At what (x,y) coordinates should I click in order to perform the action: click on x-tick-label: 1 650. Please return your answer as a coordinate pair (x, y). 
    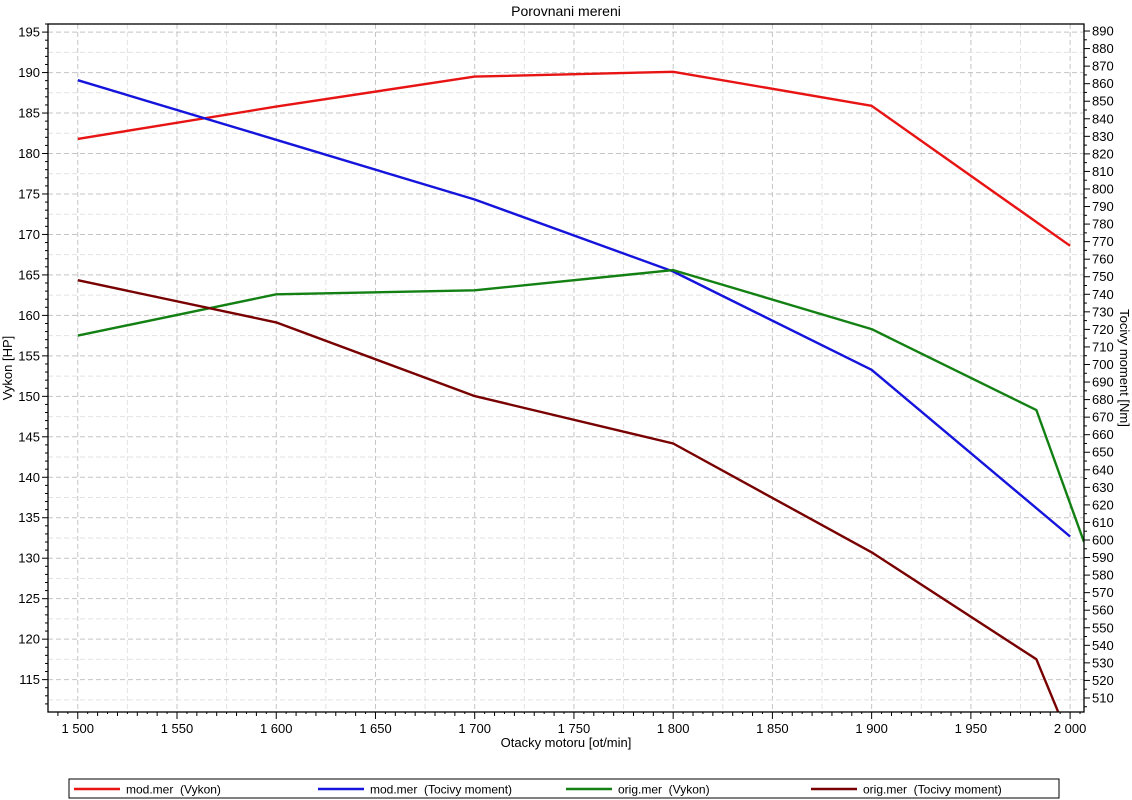
    Looking at the image, I should click on (375, 728).